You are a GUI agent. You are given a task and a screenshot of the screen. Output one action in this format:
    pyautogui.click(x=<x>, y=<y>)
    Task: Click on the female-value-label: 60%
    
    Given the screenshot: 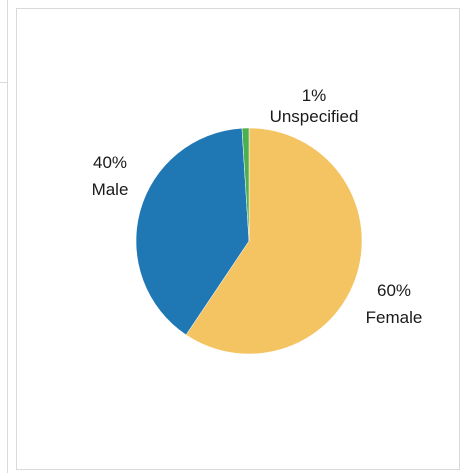 What is the action you would take?
    pyautogui.click(x=394, y=290)
    